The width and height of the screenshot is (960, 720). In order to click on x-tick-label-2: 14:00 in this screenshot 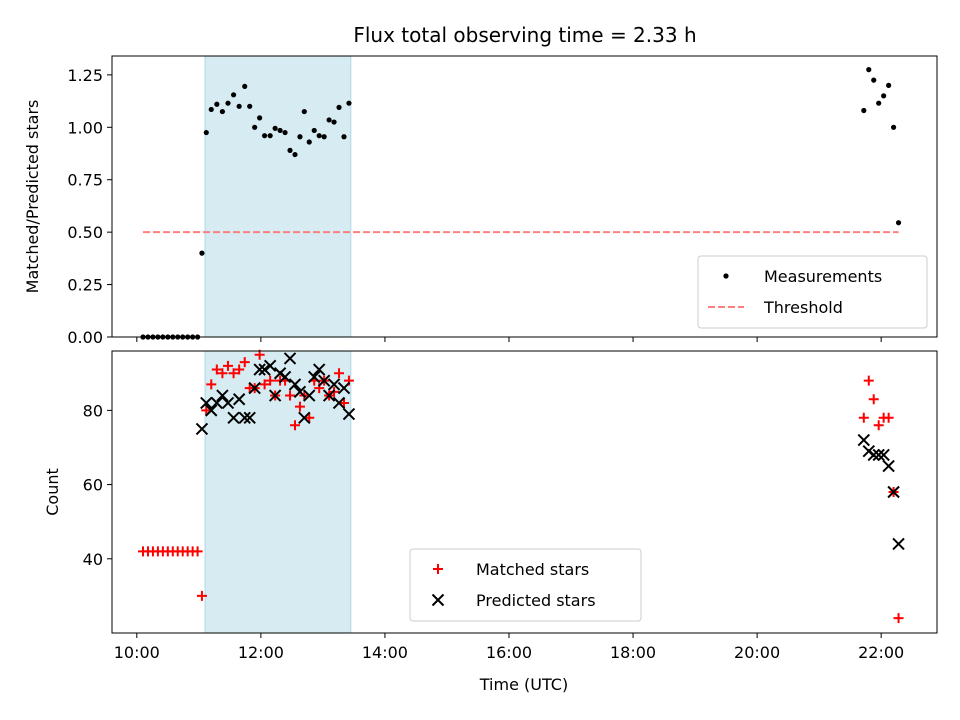, I will do `click(385, 652)`.